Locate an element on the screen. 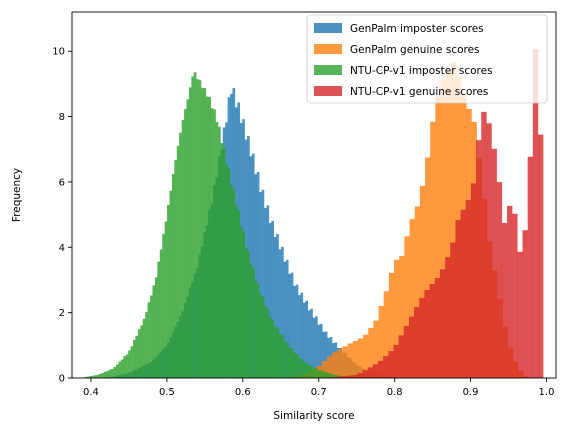 This screenshot has height=432, width=563. y-tick-label: 6 is located at coordinates (62, 182).